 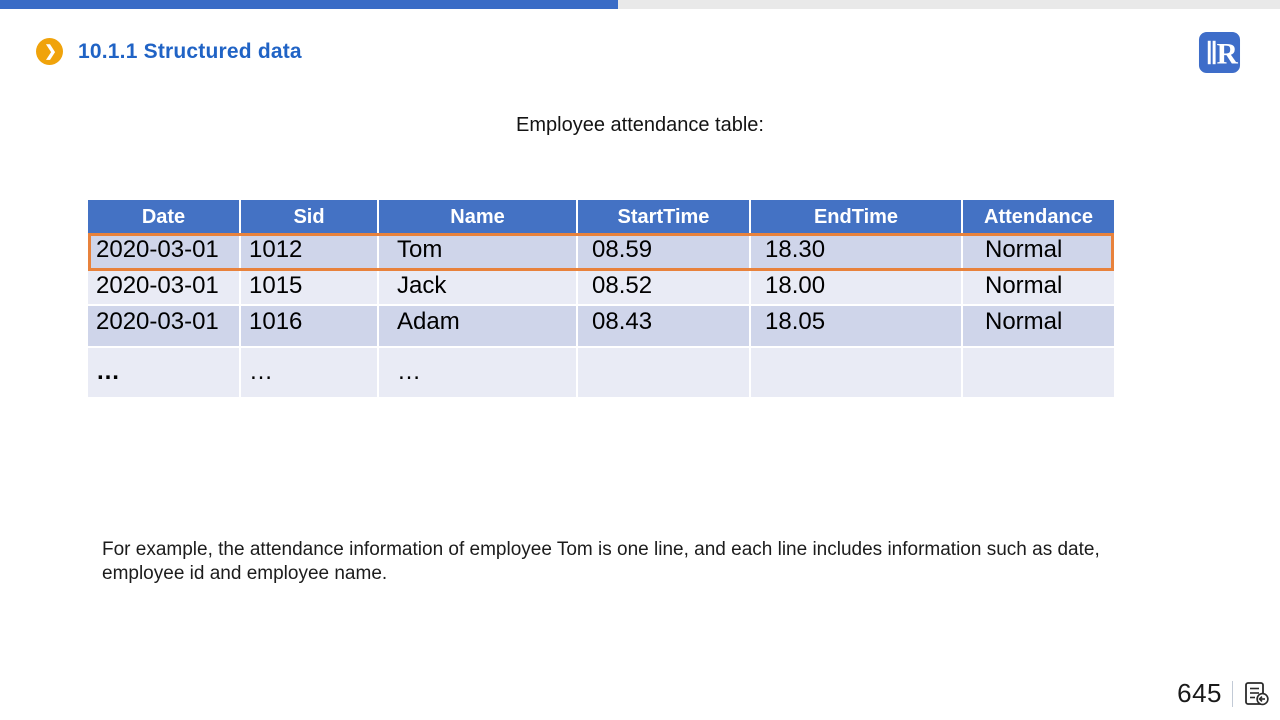 I want to click on svg-text: R, so click(x=1228, y=54).